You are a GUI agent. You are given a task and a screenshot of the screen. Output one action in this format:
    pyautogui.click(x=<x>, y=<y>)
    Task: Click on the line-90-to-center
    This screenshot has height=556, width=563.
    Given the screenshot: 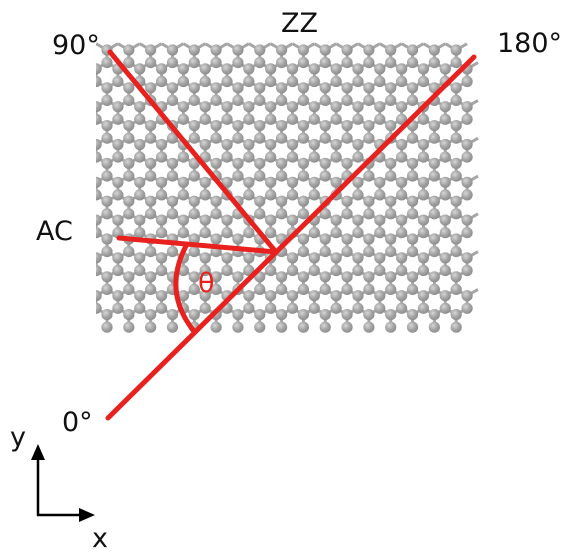 What is the action you would take?
    pyautogui.click(x=193, y=152)
    